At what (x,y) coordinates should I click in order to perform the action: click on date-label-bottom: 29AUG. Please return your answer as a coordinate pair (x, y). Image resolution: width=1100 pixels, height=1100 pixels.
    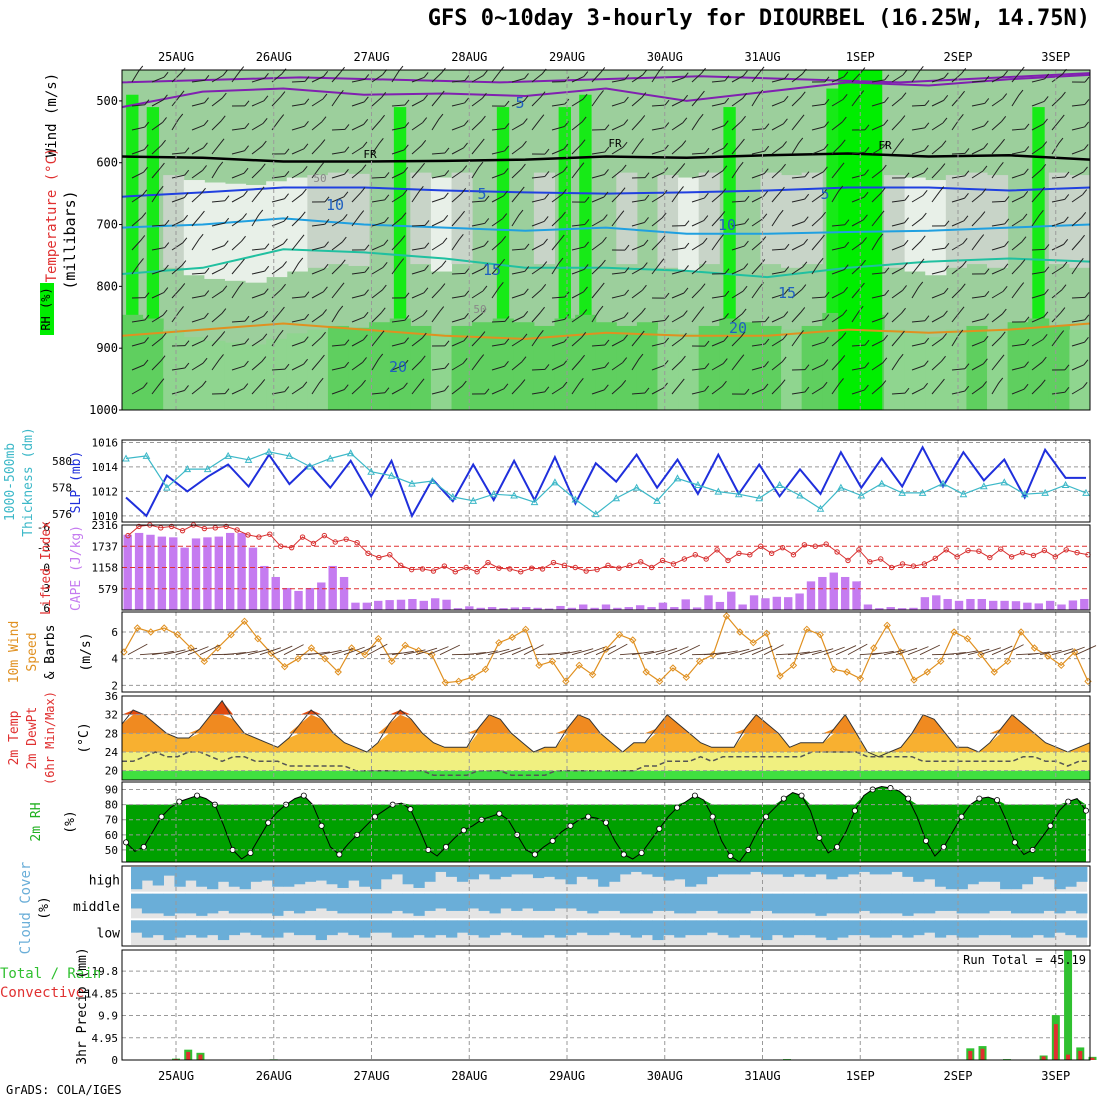
    Looking at the image, I should click on (567, 1076).